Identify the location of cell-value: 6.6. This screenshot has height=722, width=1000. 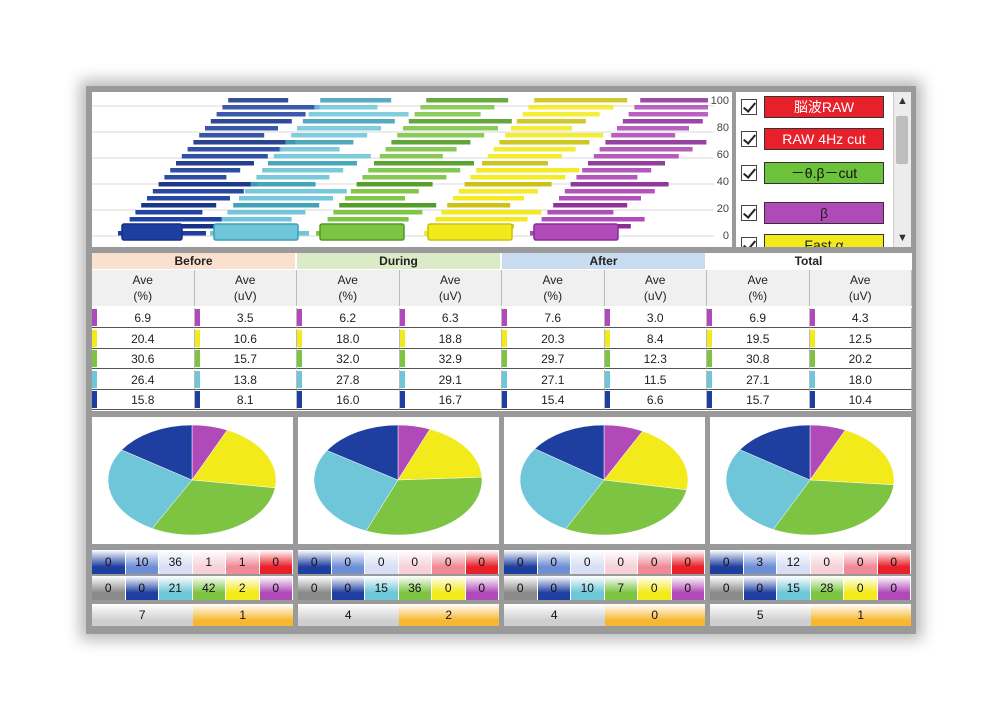
(655, 400).